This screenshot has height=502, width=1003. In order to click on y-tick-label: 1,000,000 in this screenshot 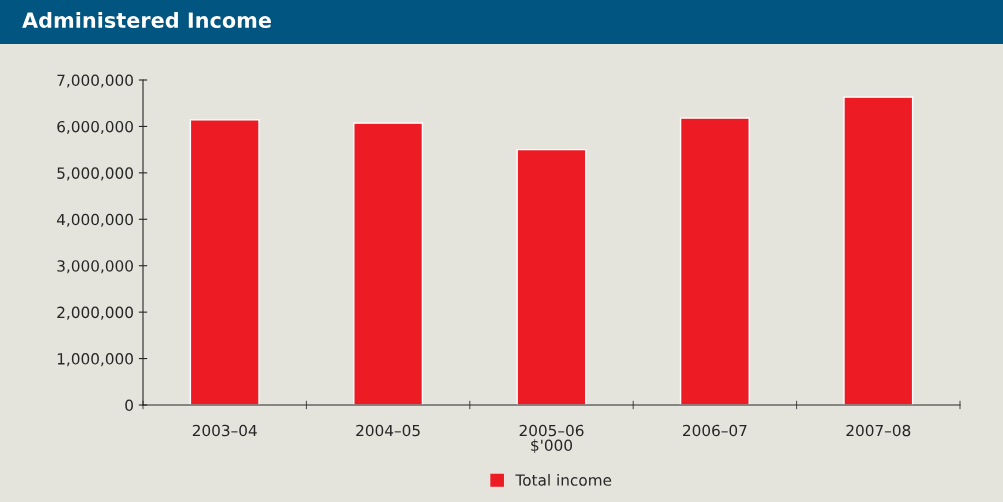, I will do `click(95, 360)`.